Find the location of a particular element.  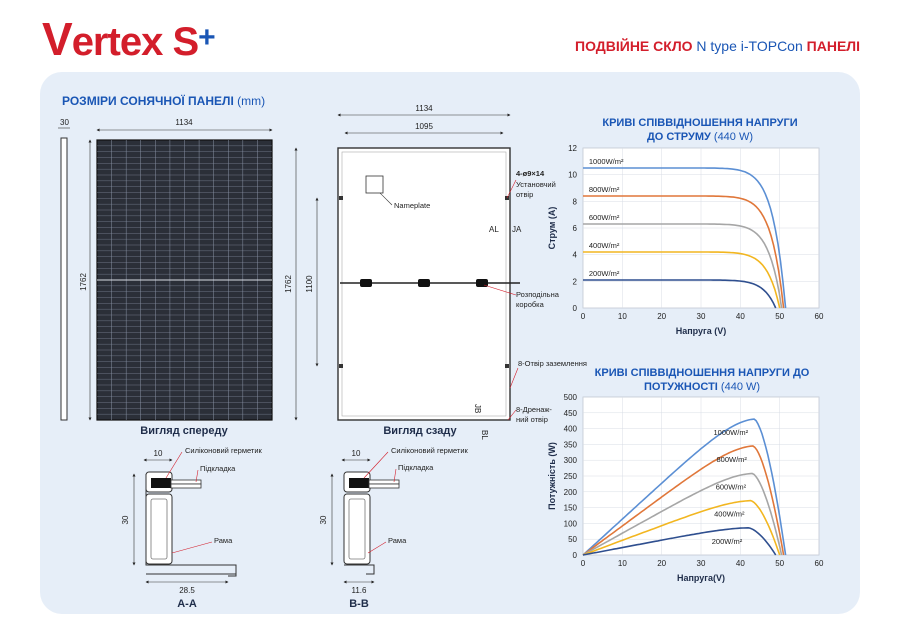

y-tick-label: 8 is located at coordinates (575, 201).